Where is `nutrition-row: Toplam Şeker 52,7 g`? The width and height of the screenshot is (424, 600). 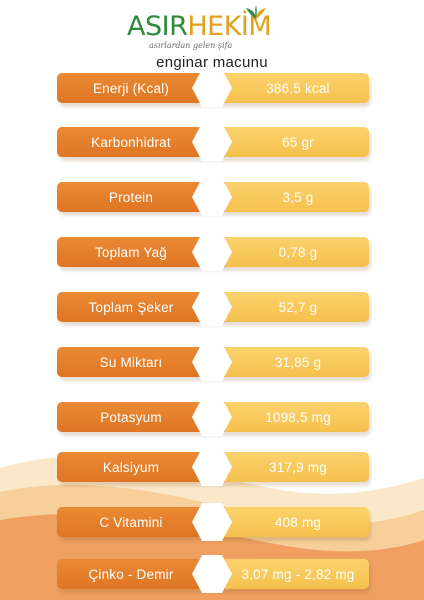 nutrition-row: Toplam Şeker 52,7 g is located at coordinates (213, 307).